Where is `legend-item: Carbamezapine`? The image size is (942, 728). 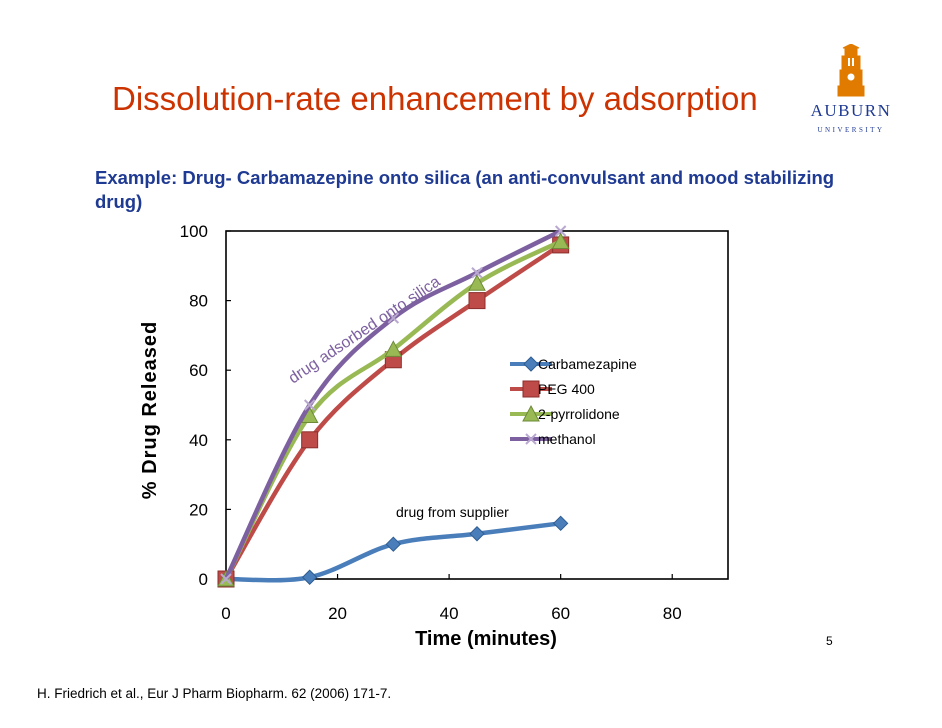
legend-item: Carbamezapine is located at coordinates (573, 364).